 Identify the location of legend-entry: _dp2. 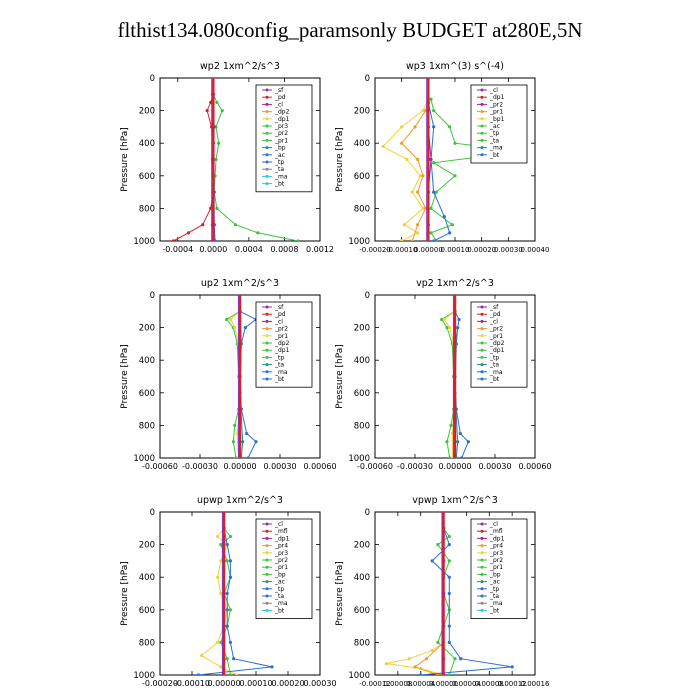
(497, 343).